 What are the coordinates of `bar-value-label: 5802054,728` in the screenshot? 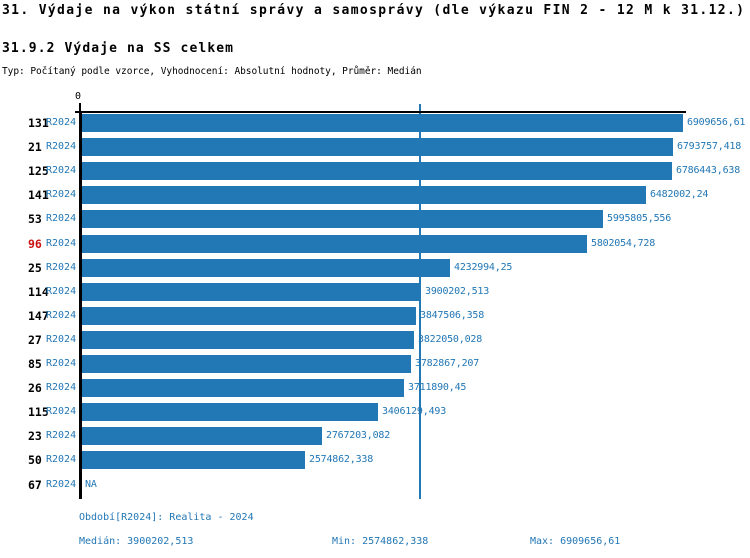 It's located at (623, 243).